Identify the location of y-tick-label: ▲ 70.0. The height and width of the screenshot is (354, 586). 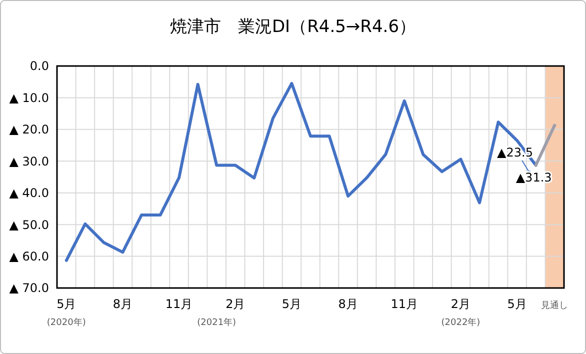
(29, 288).